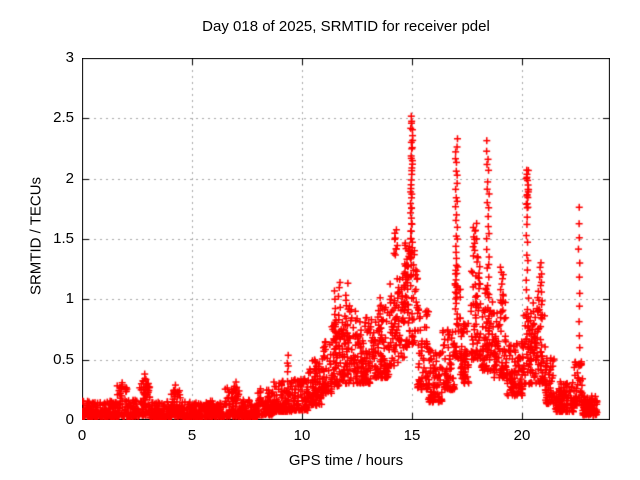 The height and width of the screenshot is (480, 640). I want to click on y-tick-label: 2, so click(69, 178).